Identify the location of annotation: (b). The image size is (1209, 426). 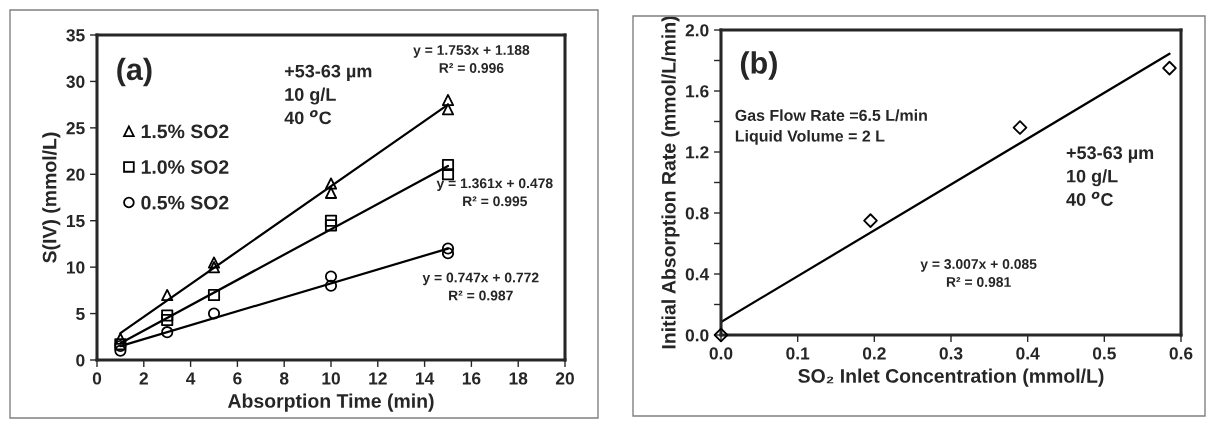
(758, 65).